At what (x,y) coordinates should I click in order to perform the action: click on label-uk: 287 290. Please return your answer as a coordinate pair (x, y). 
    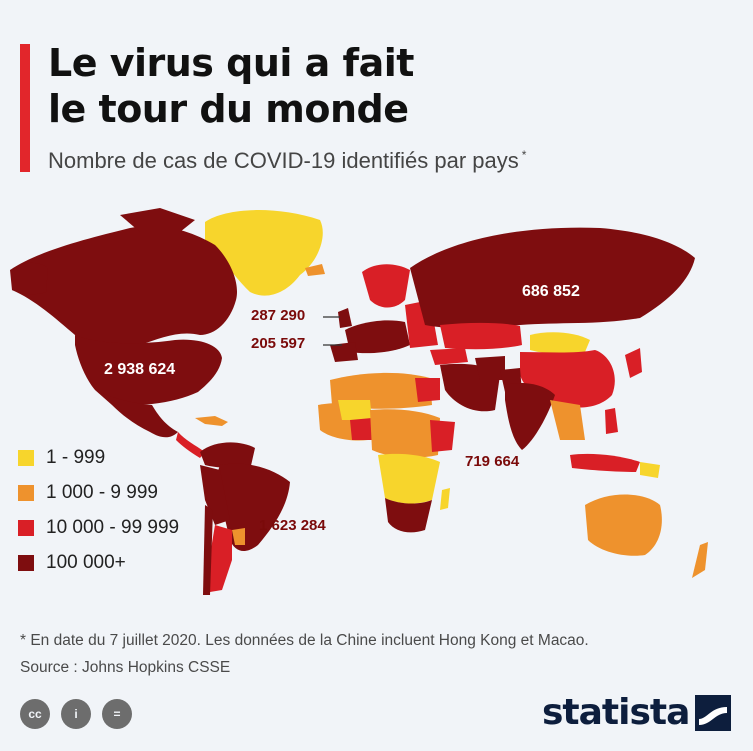
    Looking at the image, I should click on (278, 315).